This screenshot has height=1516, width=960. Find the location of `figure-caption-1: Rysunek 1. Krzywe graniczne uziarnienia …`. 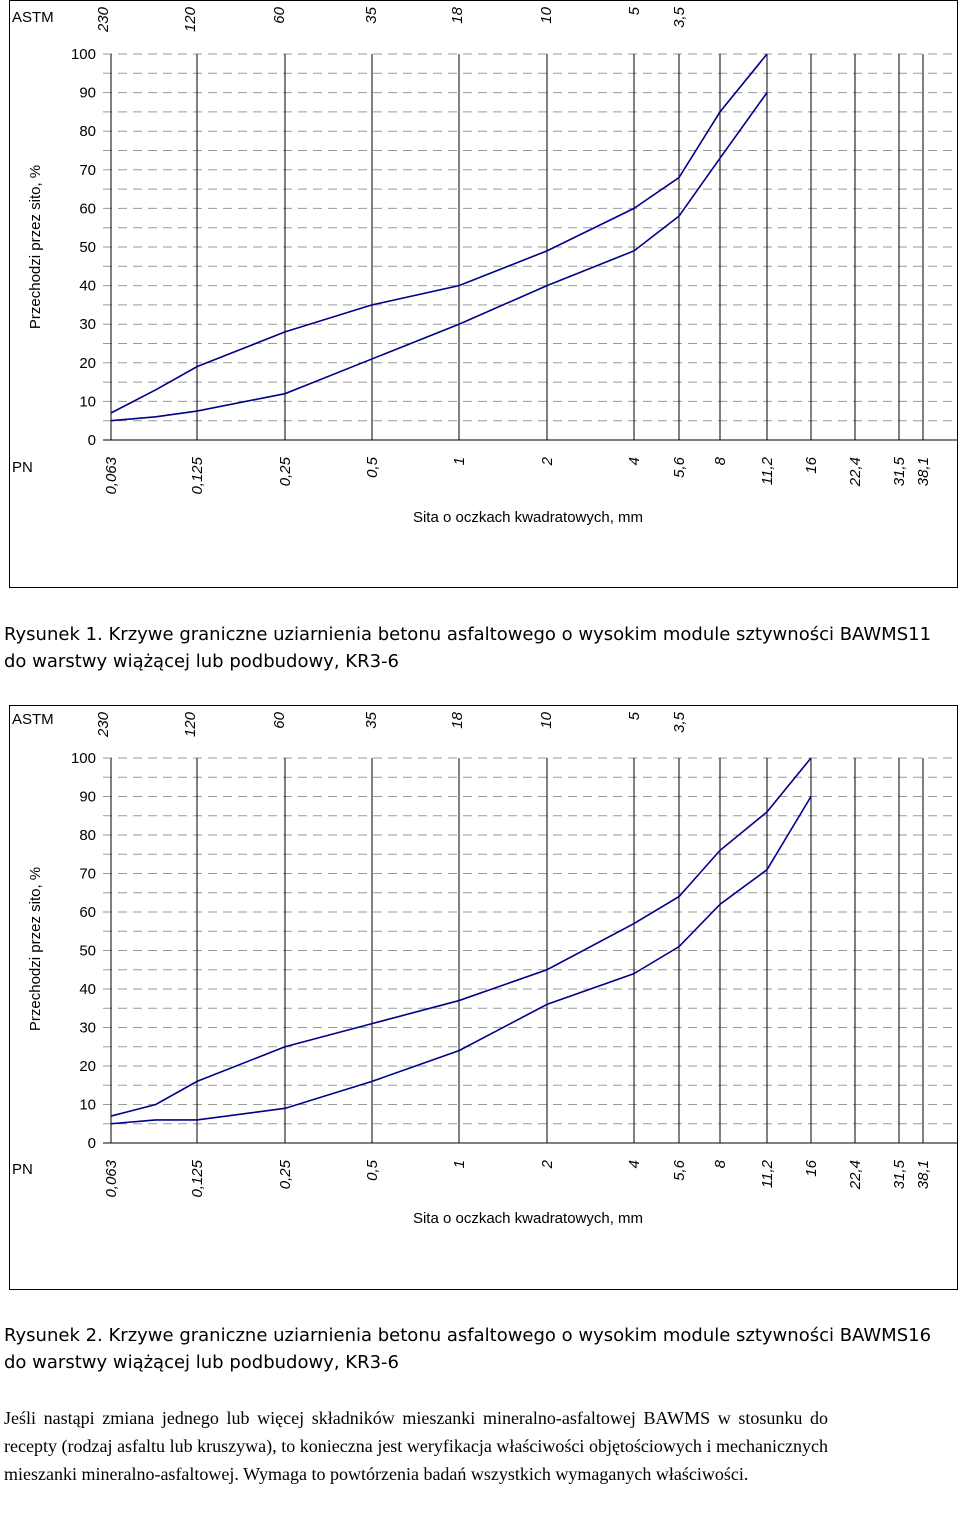

figure-caption-1: Rysunek 1. Krzywe graniczne uziarnienia … is located at coordinates (469, 648).